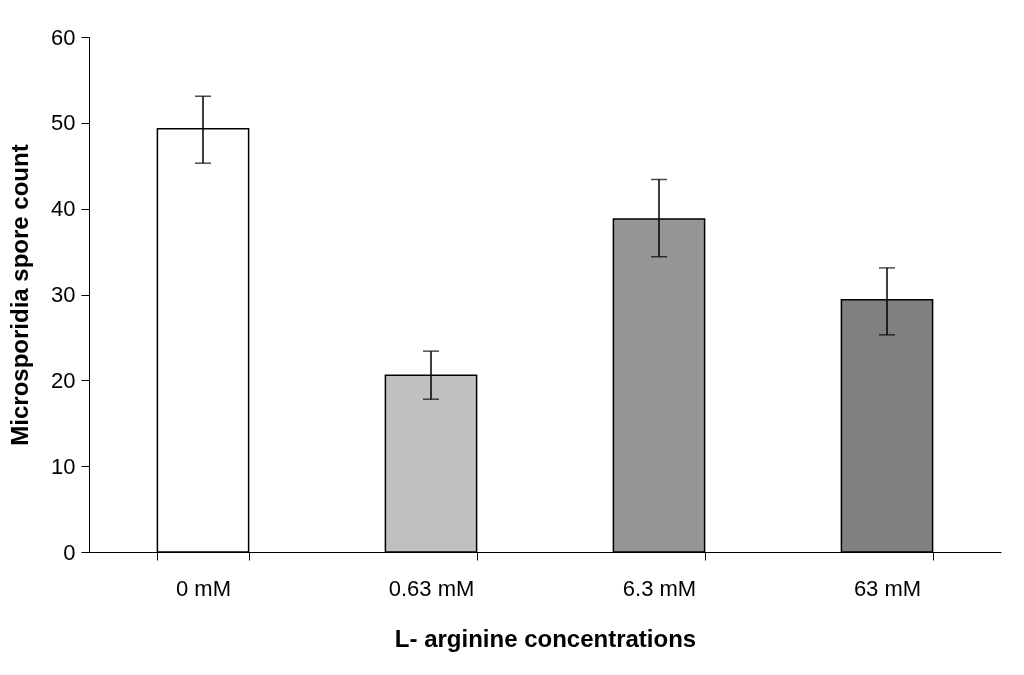  What do you see at coordinates (545, 638) in the screenshot?
I see `x-axis-title: L- arginine concentrations` at bounding box center [545, 638].